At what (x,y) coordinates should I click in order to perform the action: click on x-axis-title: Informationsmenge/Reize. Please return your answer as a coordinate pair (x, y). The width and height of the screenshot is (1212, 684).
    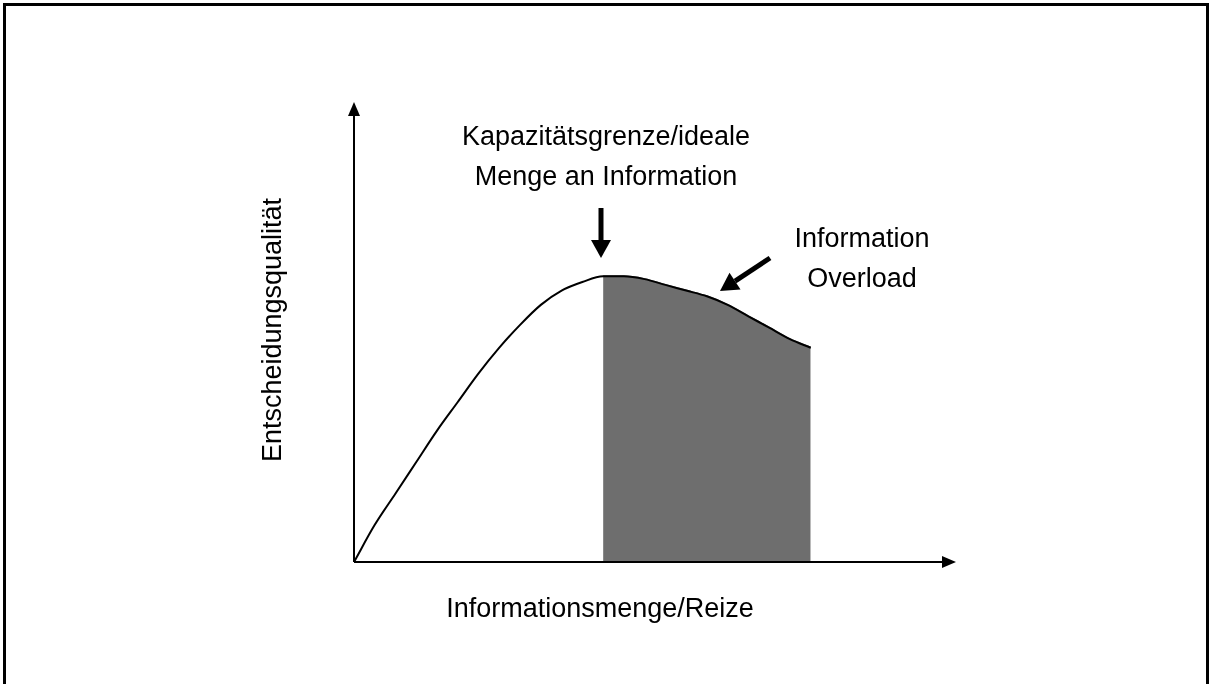
    Looking at the image, I should click on (600, 608).